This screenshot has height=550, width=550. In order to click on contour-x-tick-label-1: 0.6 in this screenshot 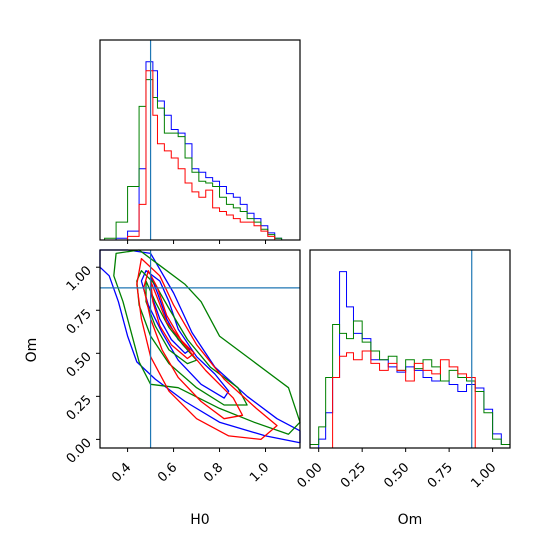, I will do `click(167, 472)`.